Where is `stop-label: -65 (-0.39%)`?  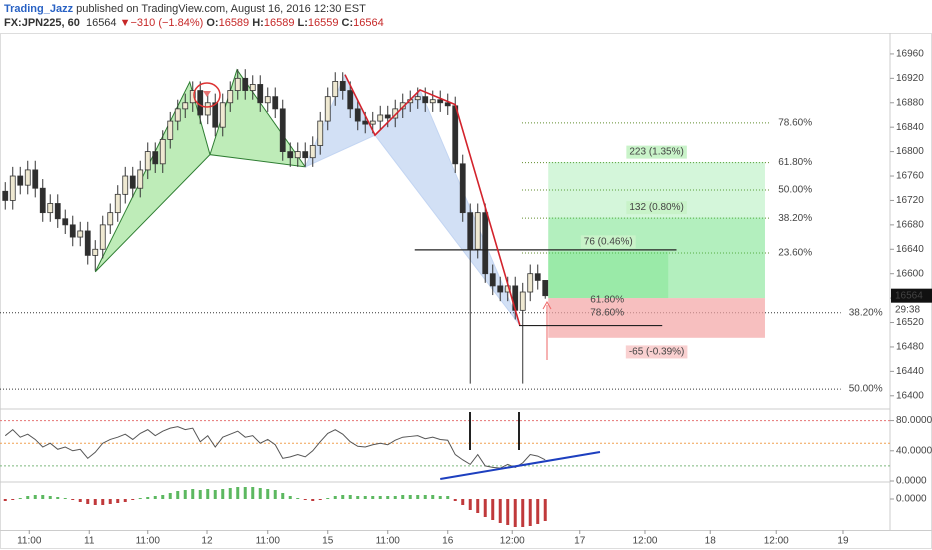
stop-label: -65 (-0.39%) is located at coordinates (657, 351).